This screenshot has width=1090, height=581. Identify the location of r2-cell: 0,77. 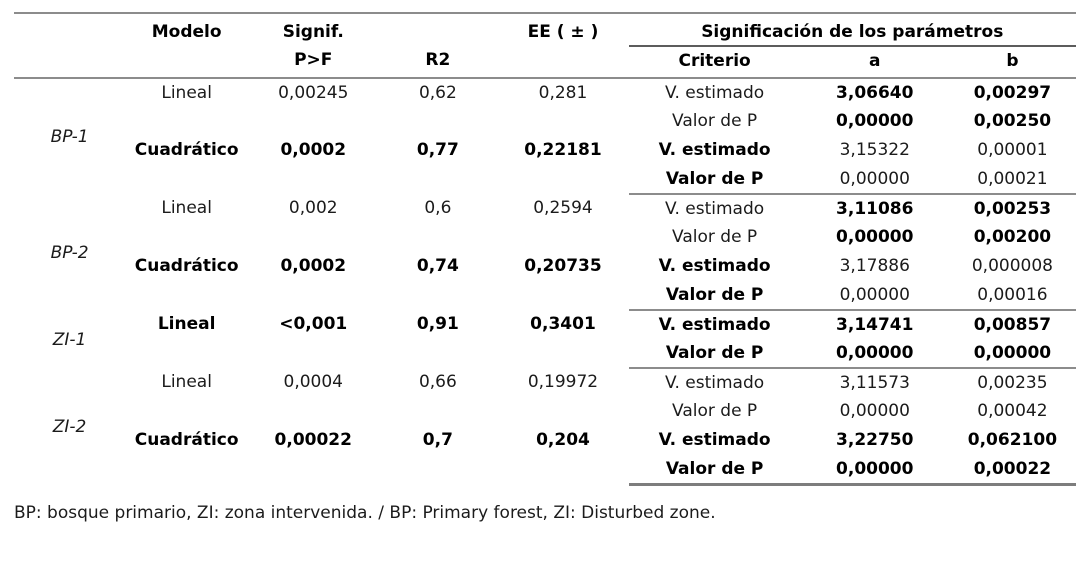
(437, 150).